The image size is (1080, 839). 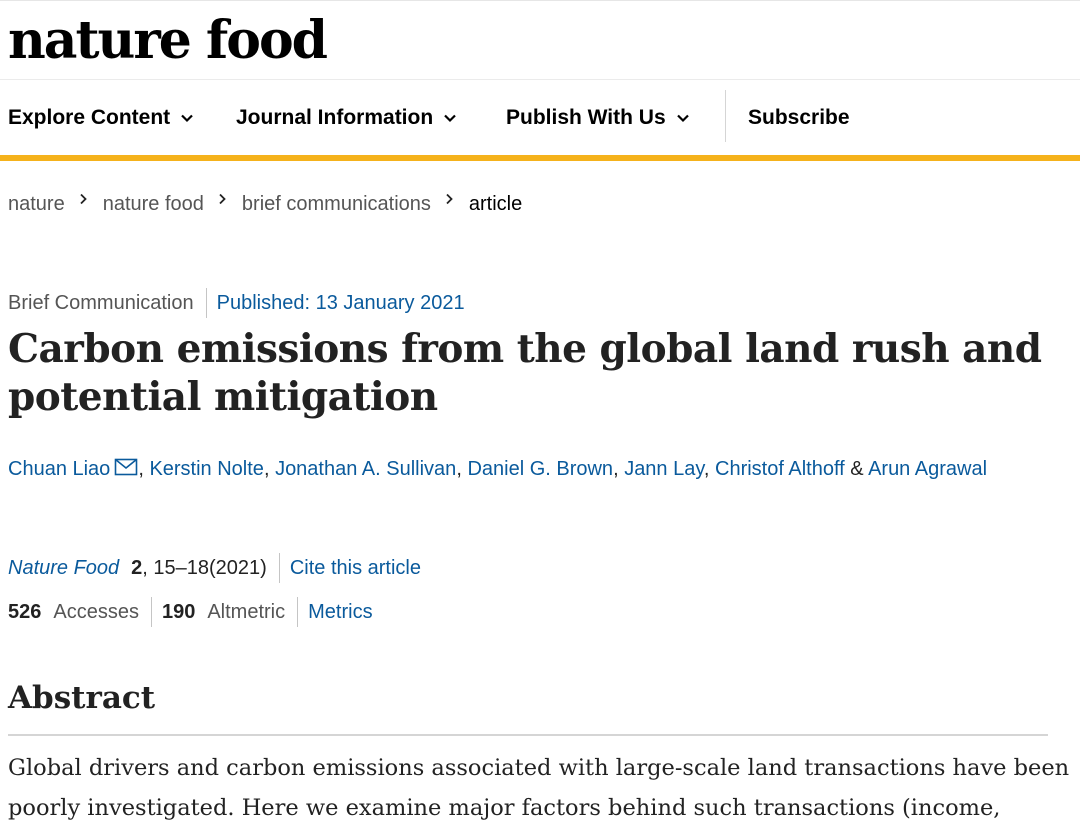 What do you see at coordinates (82, 698) in the screenshot?
I see `abstract-heading: Abstract` at bounding box center [82, 698].